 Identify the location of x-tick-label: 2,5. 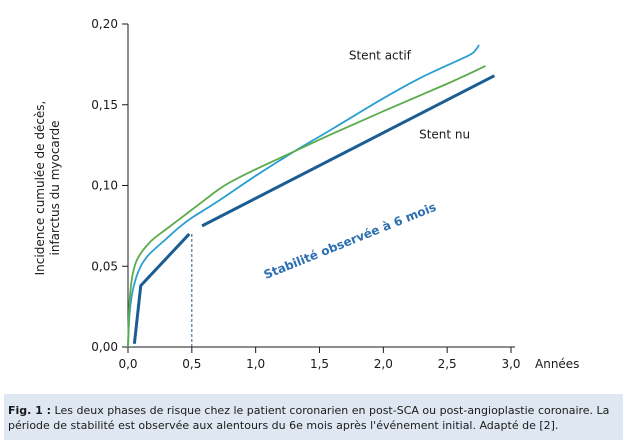
(447, 364).